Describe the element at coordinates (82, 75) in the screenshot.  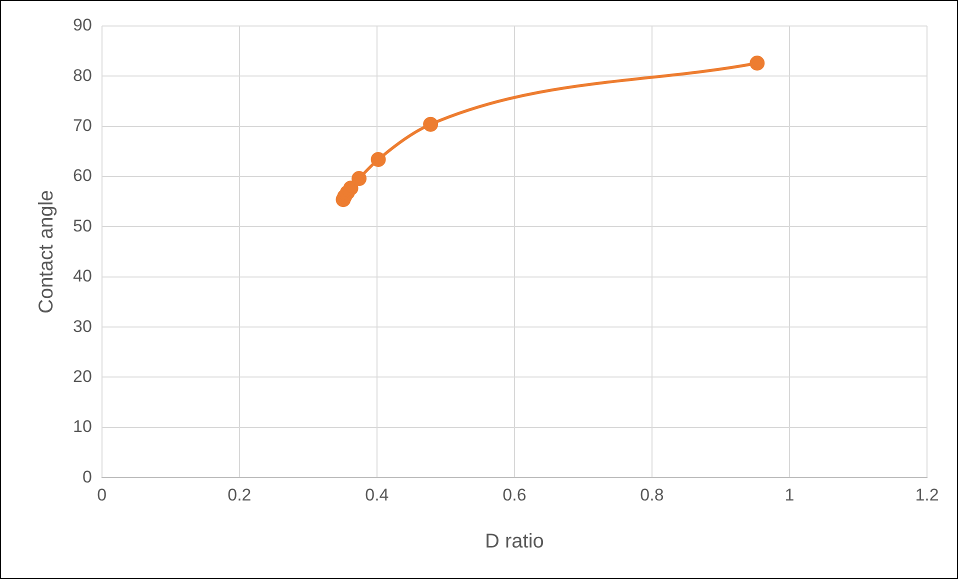
I see `y-tick-label: 80` at that location.